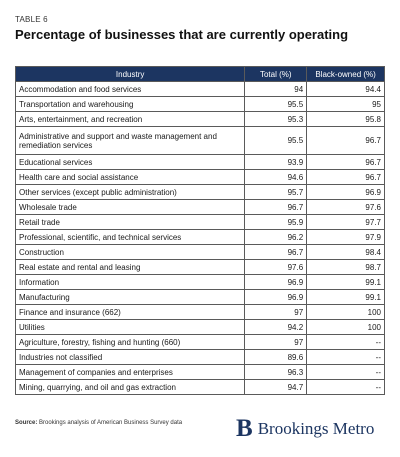 The image size is (400, 457). What do you see at coordinates (276, 327) in the screenshot?
I see `total-cell: 94.2` at bounding box center [276, 327].